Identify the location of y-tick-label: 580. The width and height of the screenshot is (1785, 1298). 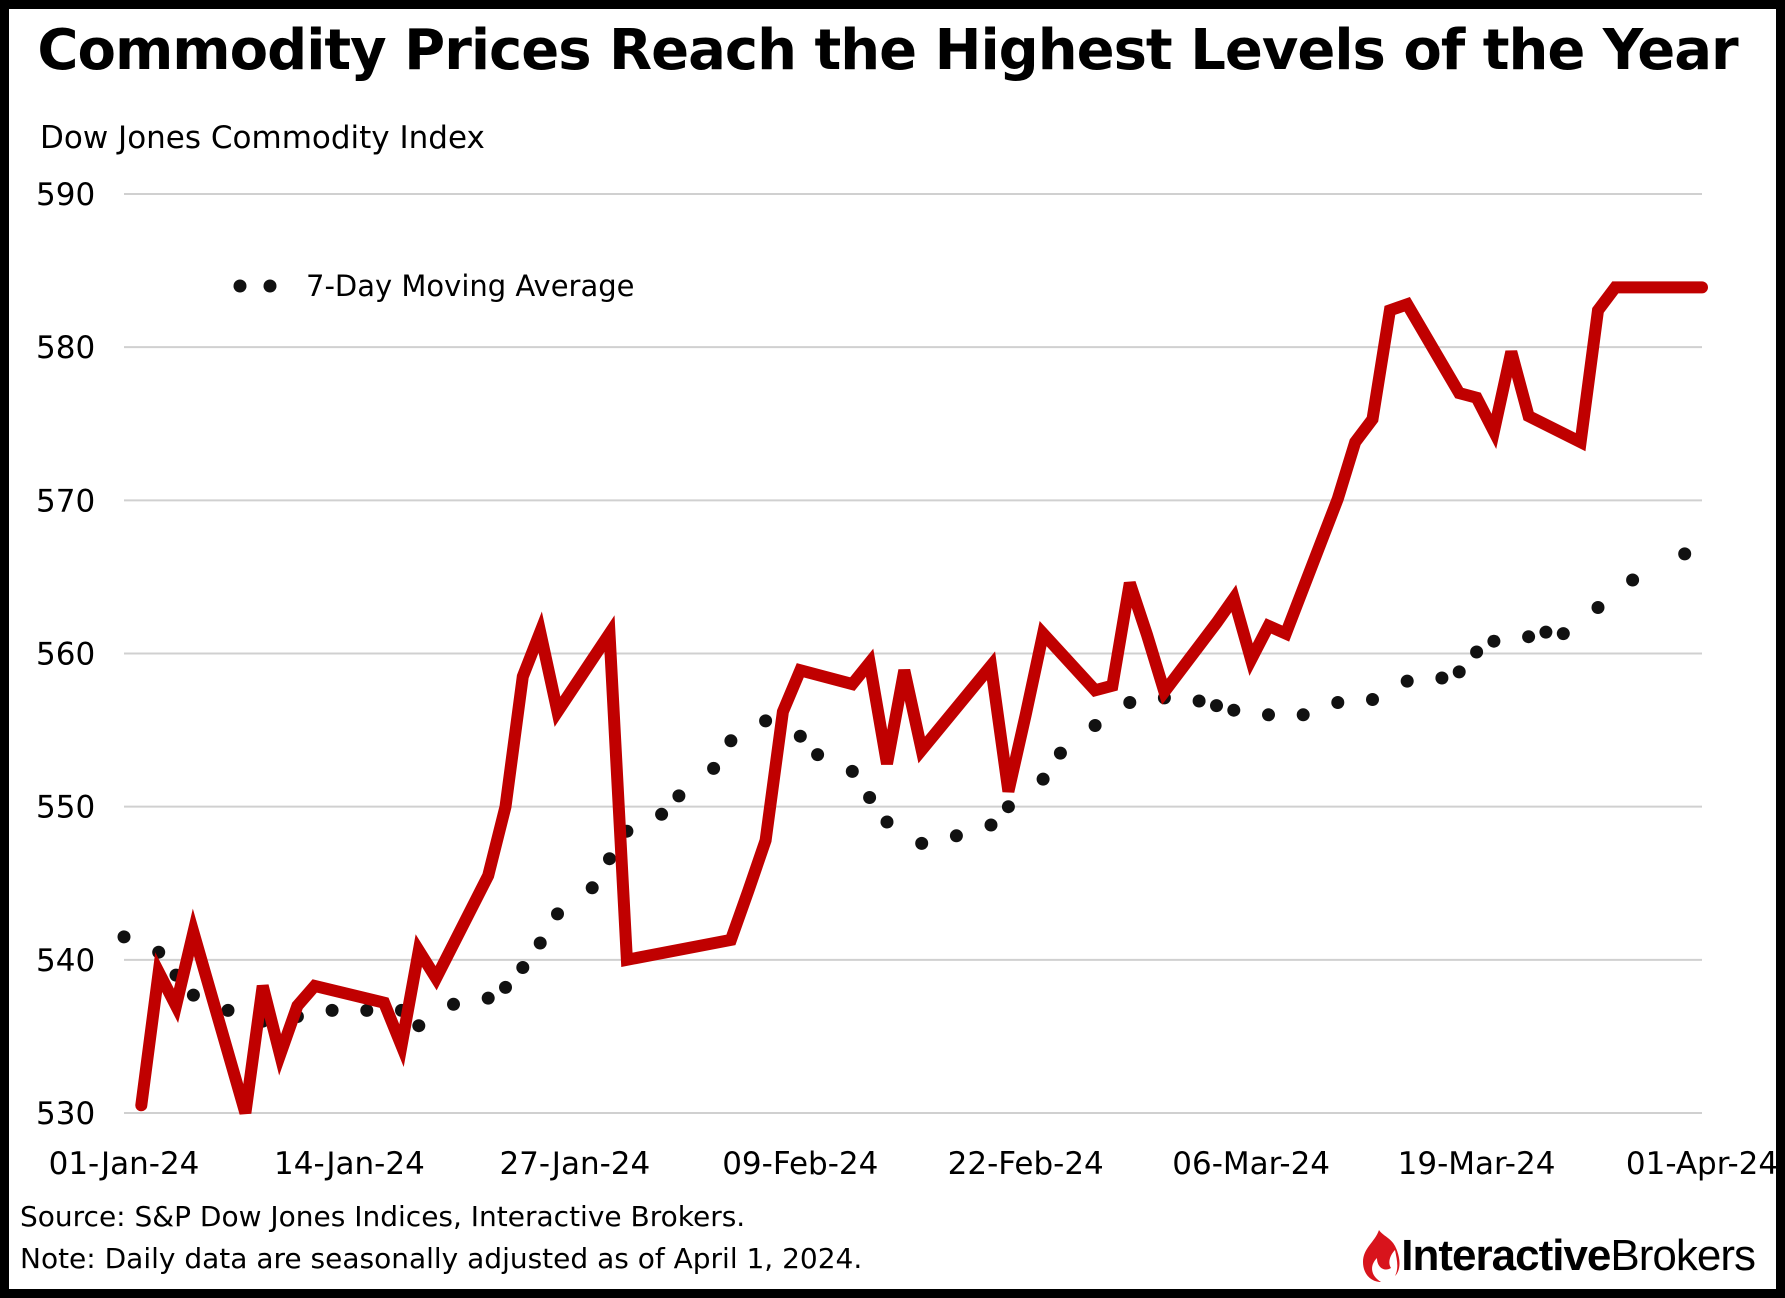
(65, 348).